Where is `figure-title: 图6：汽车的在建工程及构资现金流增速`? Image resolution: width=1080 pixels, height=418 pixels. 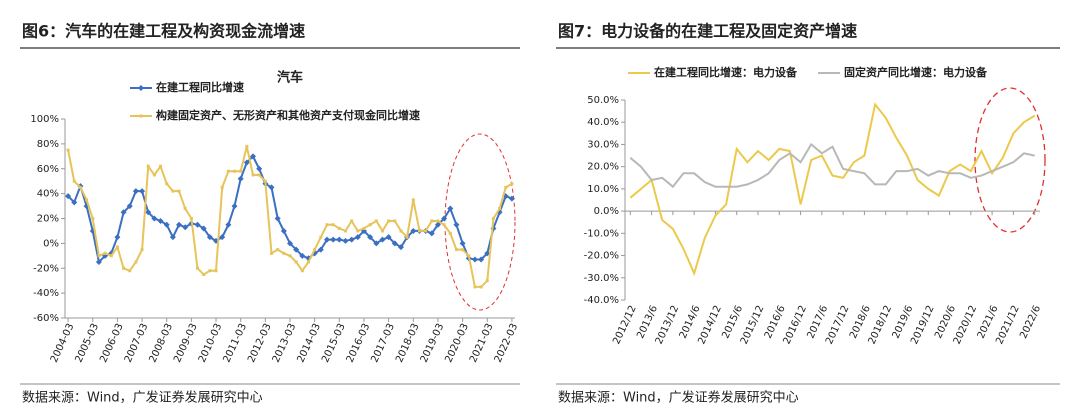
figure-title: 图6：汽车的在建工程及构资现金流增速 is located at coordinates (163, 31).